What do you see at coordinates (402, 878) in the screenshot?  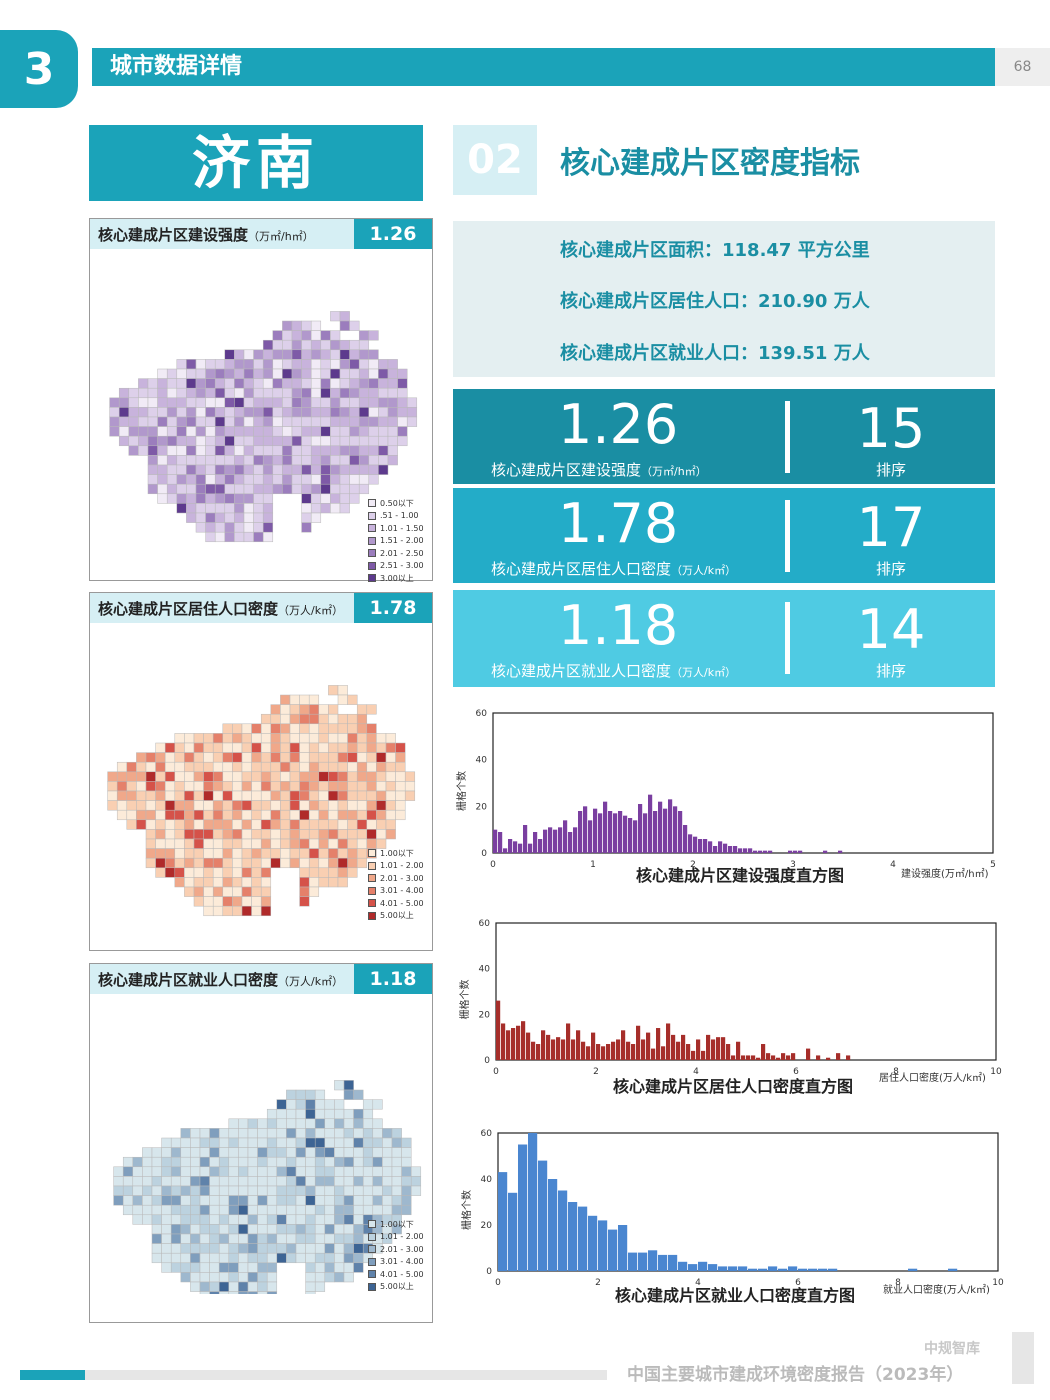 I see `legend-label: 2.01 - 3.00` at bounding box center [402, 878].